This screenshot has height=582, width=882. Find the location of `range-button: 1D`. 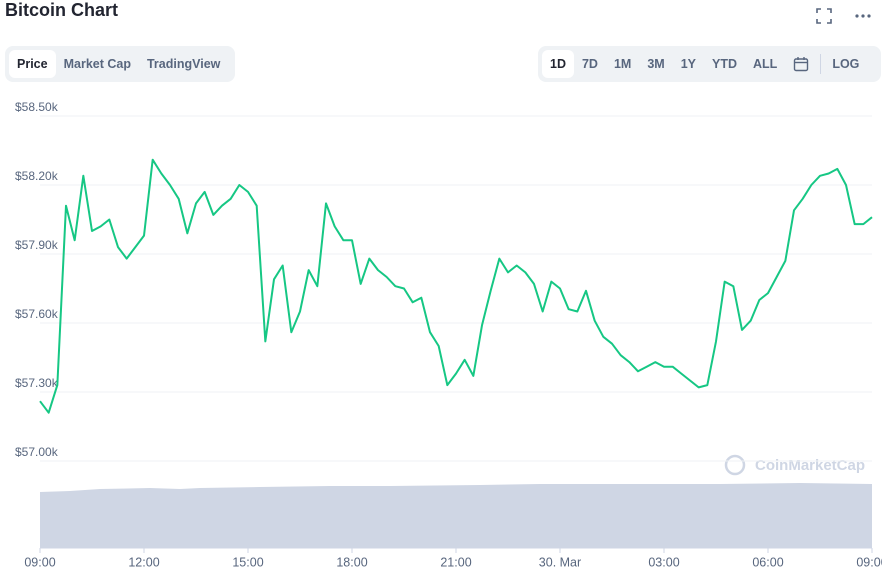

range-button: 1D is located at coordinates (558, 64).